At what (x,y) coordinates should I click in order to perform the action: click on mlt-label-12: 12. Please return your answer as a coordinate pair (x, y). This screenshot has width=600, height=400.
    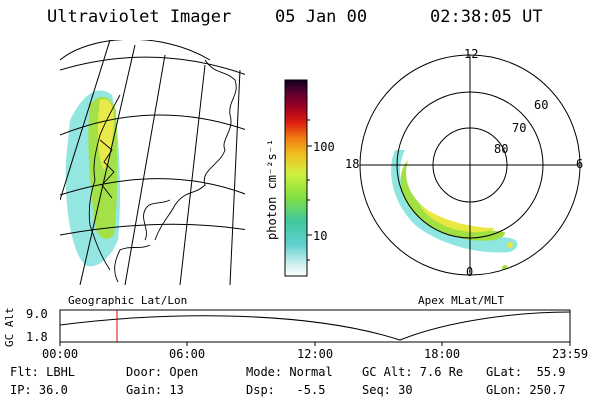
    Looking at the image, I should click on (471, 54).